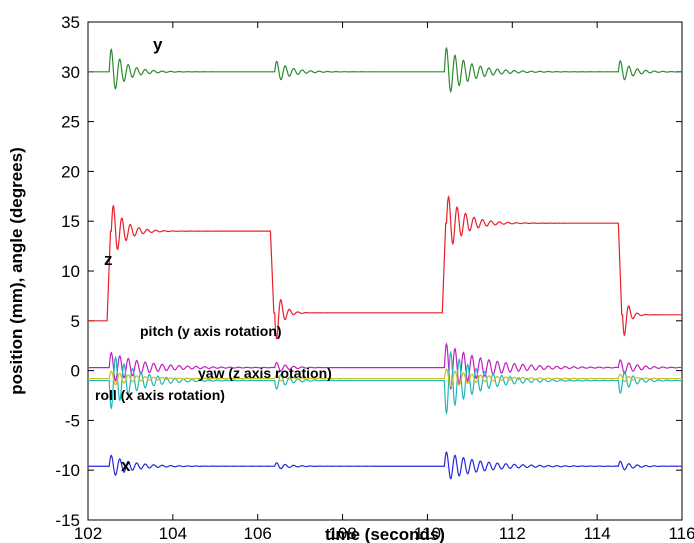 The image size is (694, 543). I want to click on y-tick-label: 5, so click(75, 321).